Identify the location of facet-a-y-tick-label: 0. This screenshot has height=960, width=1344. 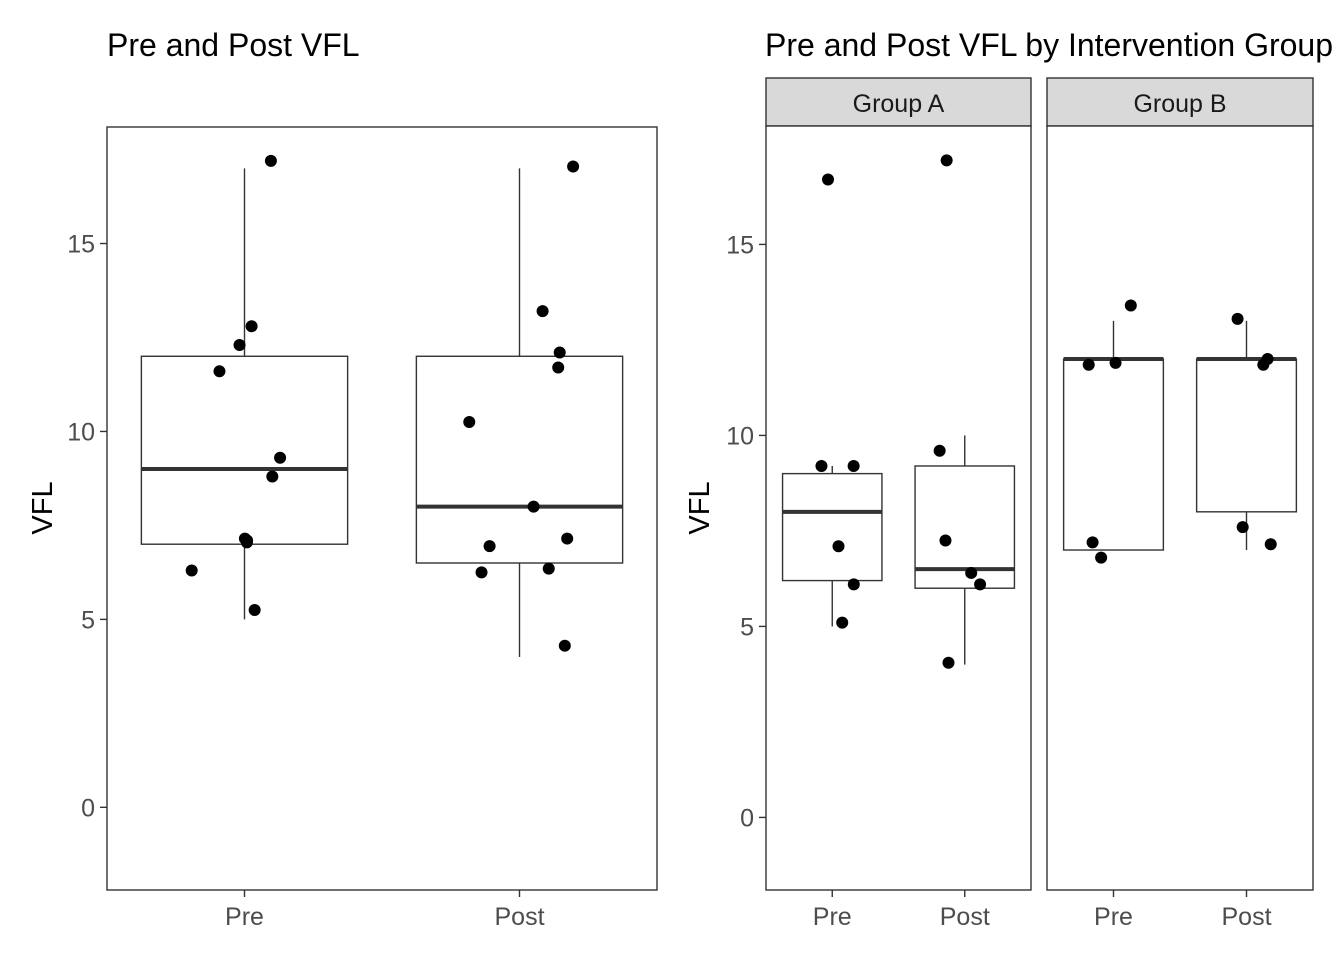
(747, 818).